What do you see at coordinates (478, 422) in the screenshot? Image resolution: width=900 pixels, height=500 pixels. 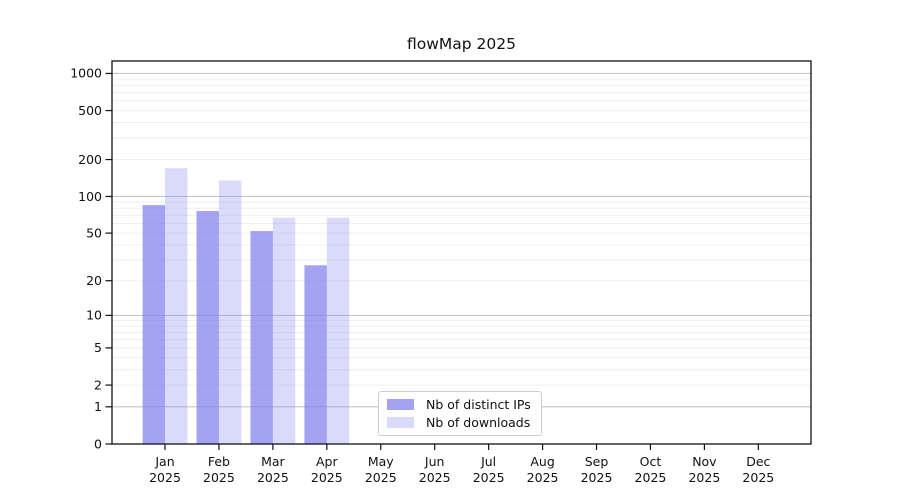 I see `legend-label-downloads: Nb of downloads` at bounding box center [478, 422].